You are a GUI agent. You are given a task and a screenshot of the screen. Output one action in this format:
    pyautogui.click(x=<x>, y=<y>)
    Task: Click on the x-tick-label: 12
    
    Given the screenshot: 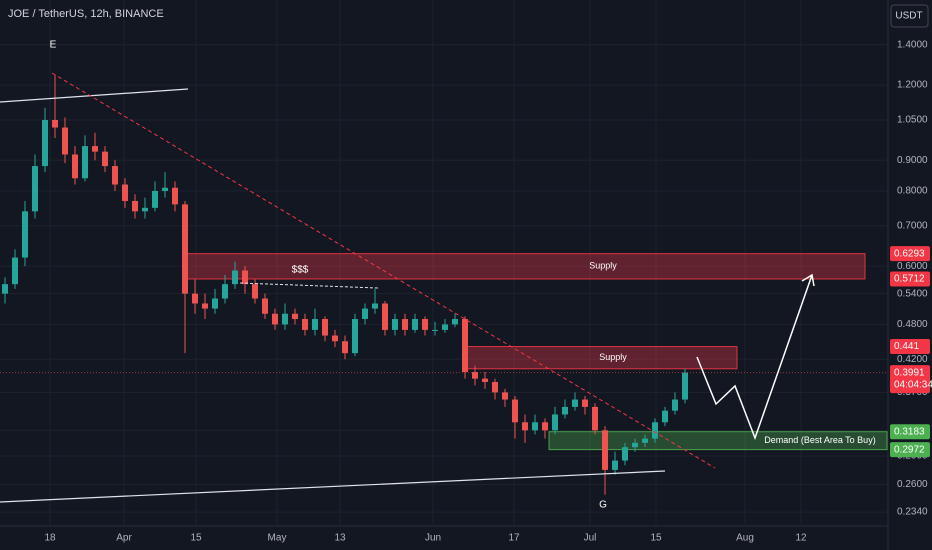 What is the action you would take?
    pyautogui.click(x=801, y=538)
    